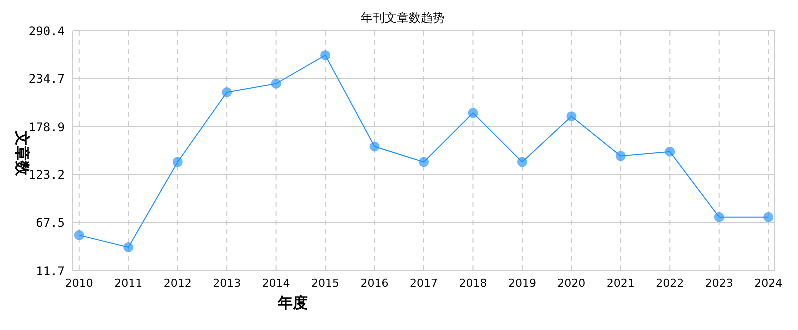 This screenshot has height=330, width=798. I want to click on x-tick-label: 2017, so click(424, 283).